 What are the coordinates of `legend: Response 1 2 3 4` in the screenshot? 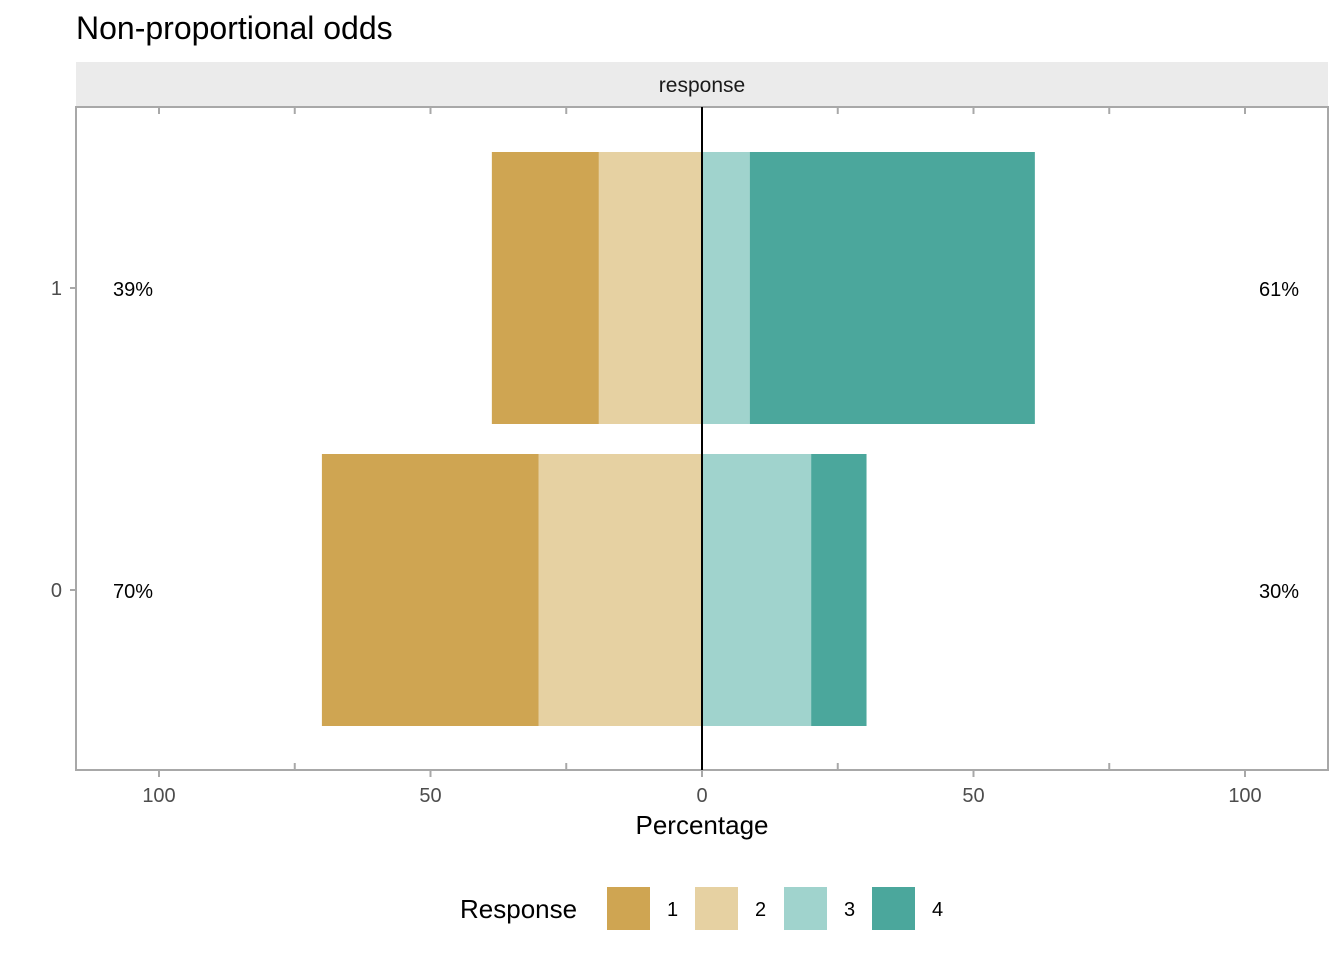 It's located at (701, 908).